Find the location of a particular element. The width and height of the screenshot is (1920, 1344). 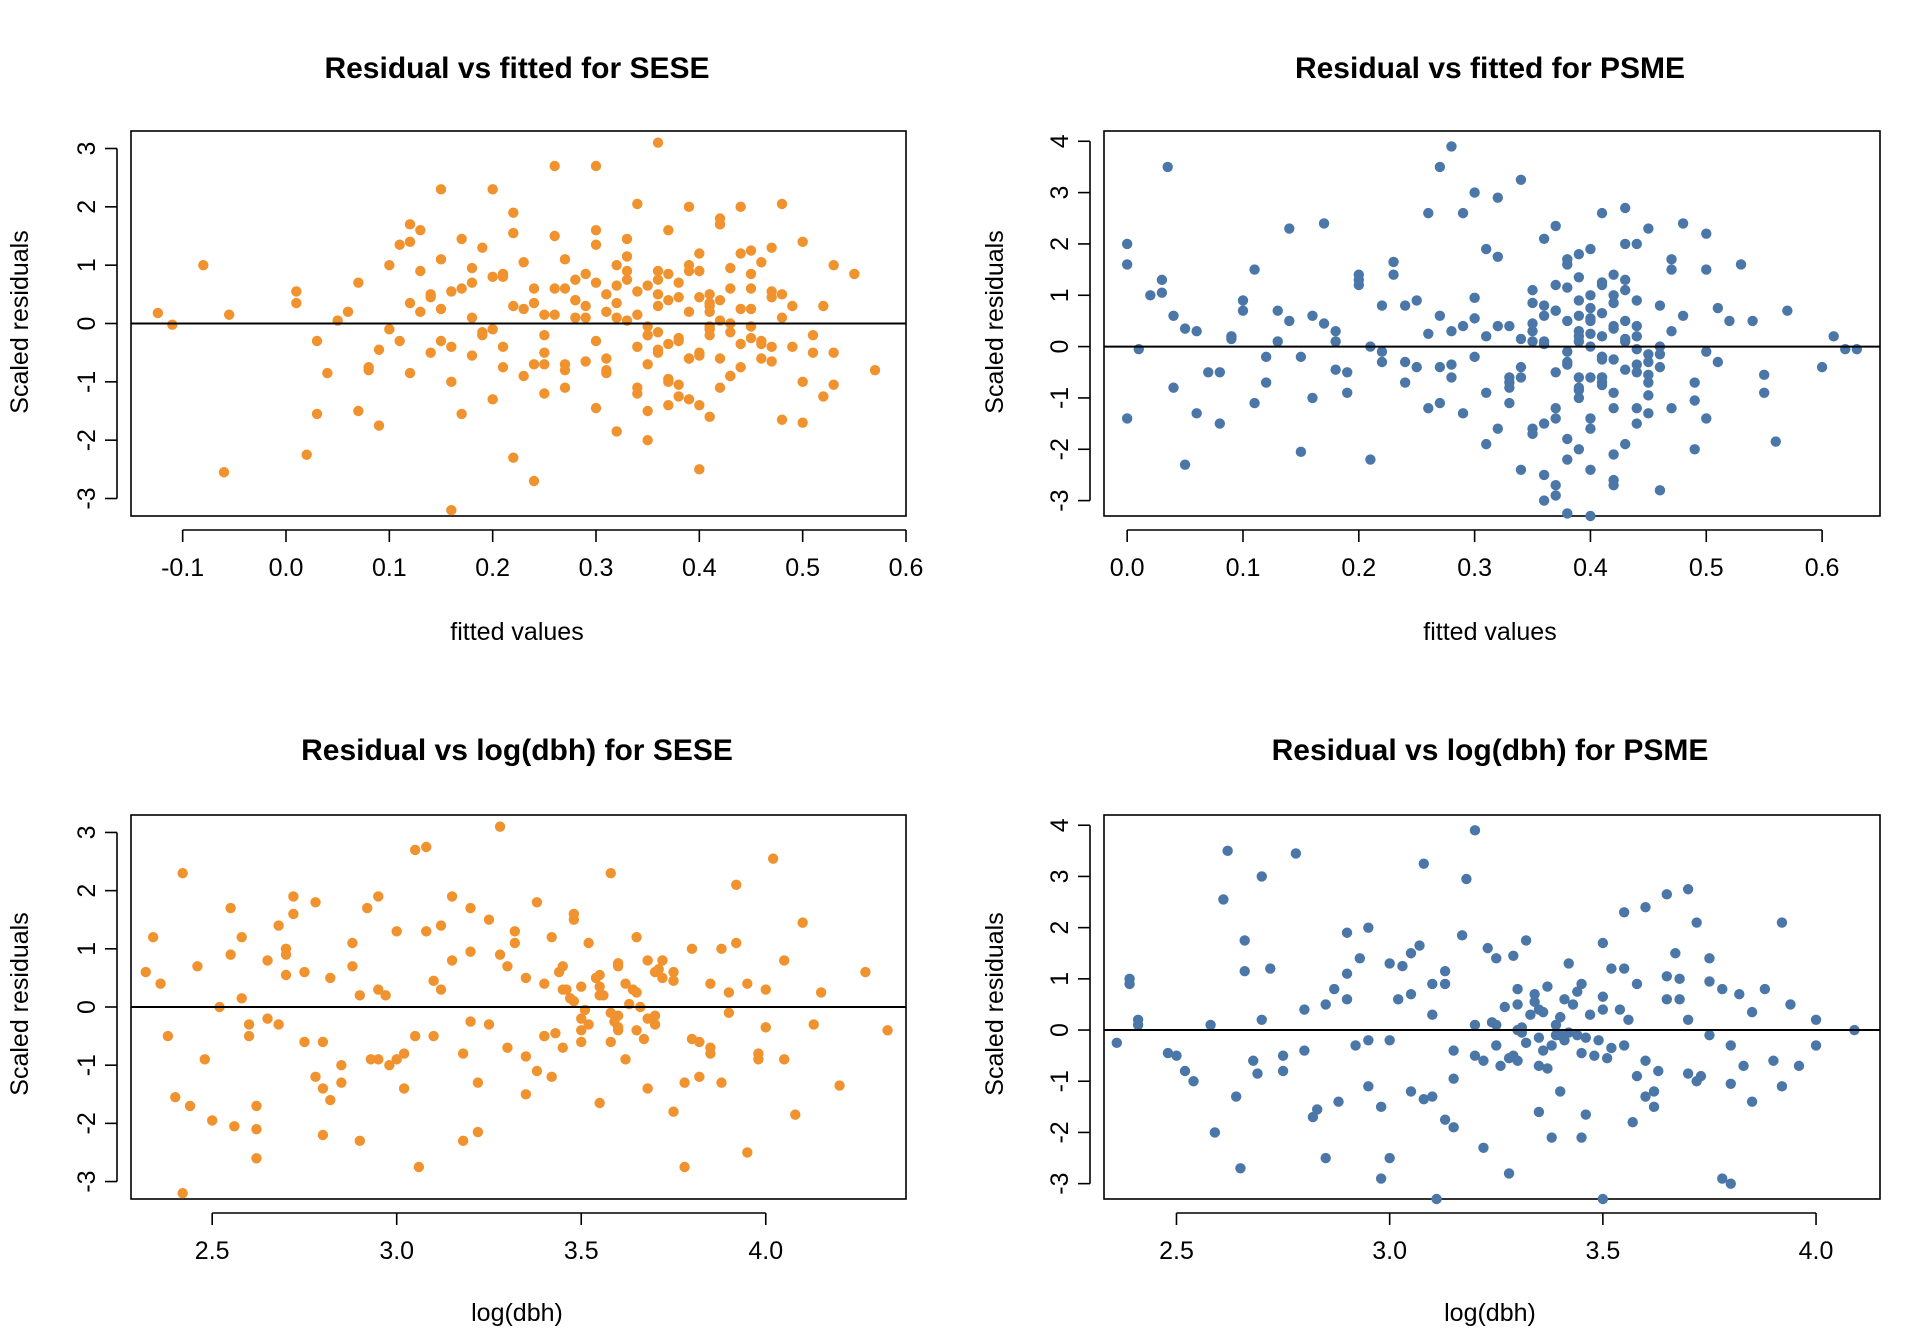

chart-title: Residual vs fitted for SESE is located at coordinates (516, 68).